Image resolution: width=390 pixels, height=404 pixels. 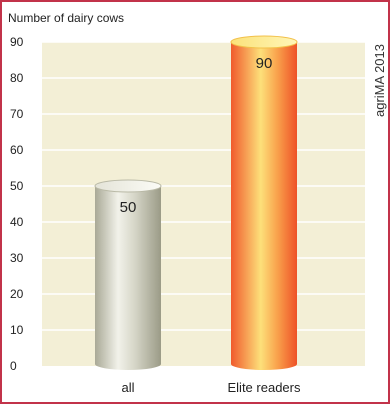 What do you see at coordinates (379, 80) in the screenshot?
I see `source-watermark: agriMA 2013` at bounding box center [379, 80].